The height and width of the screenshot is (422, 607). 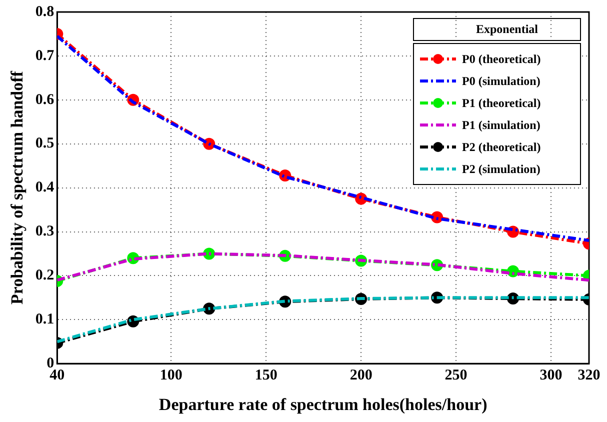 What do you see at coordinates (44, 12) in the screenshot?
I see `y-tick-label: 0.8` at bounding box center [44, 12].